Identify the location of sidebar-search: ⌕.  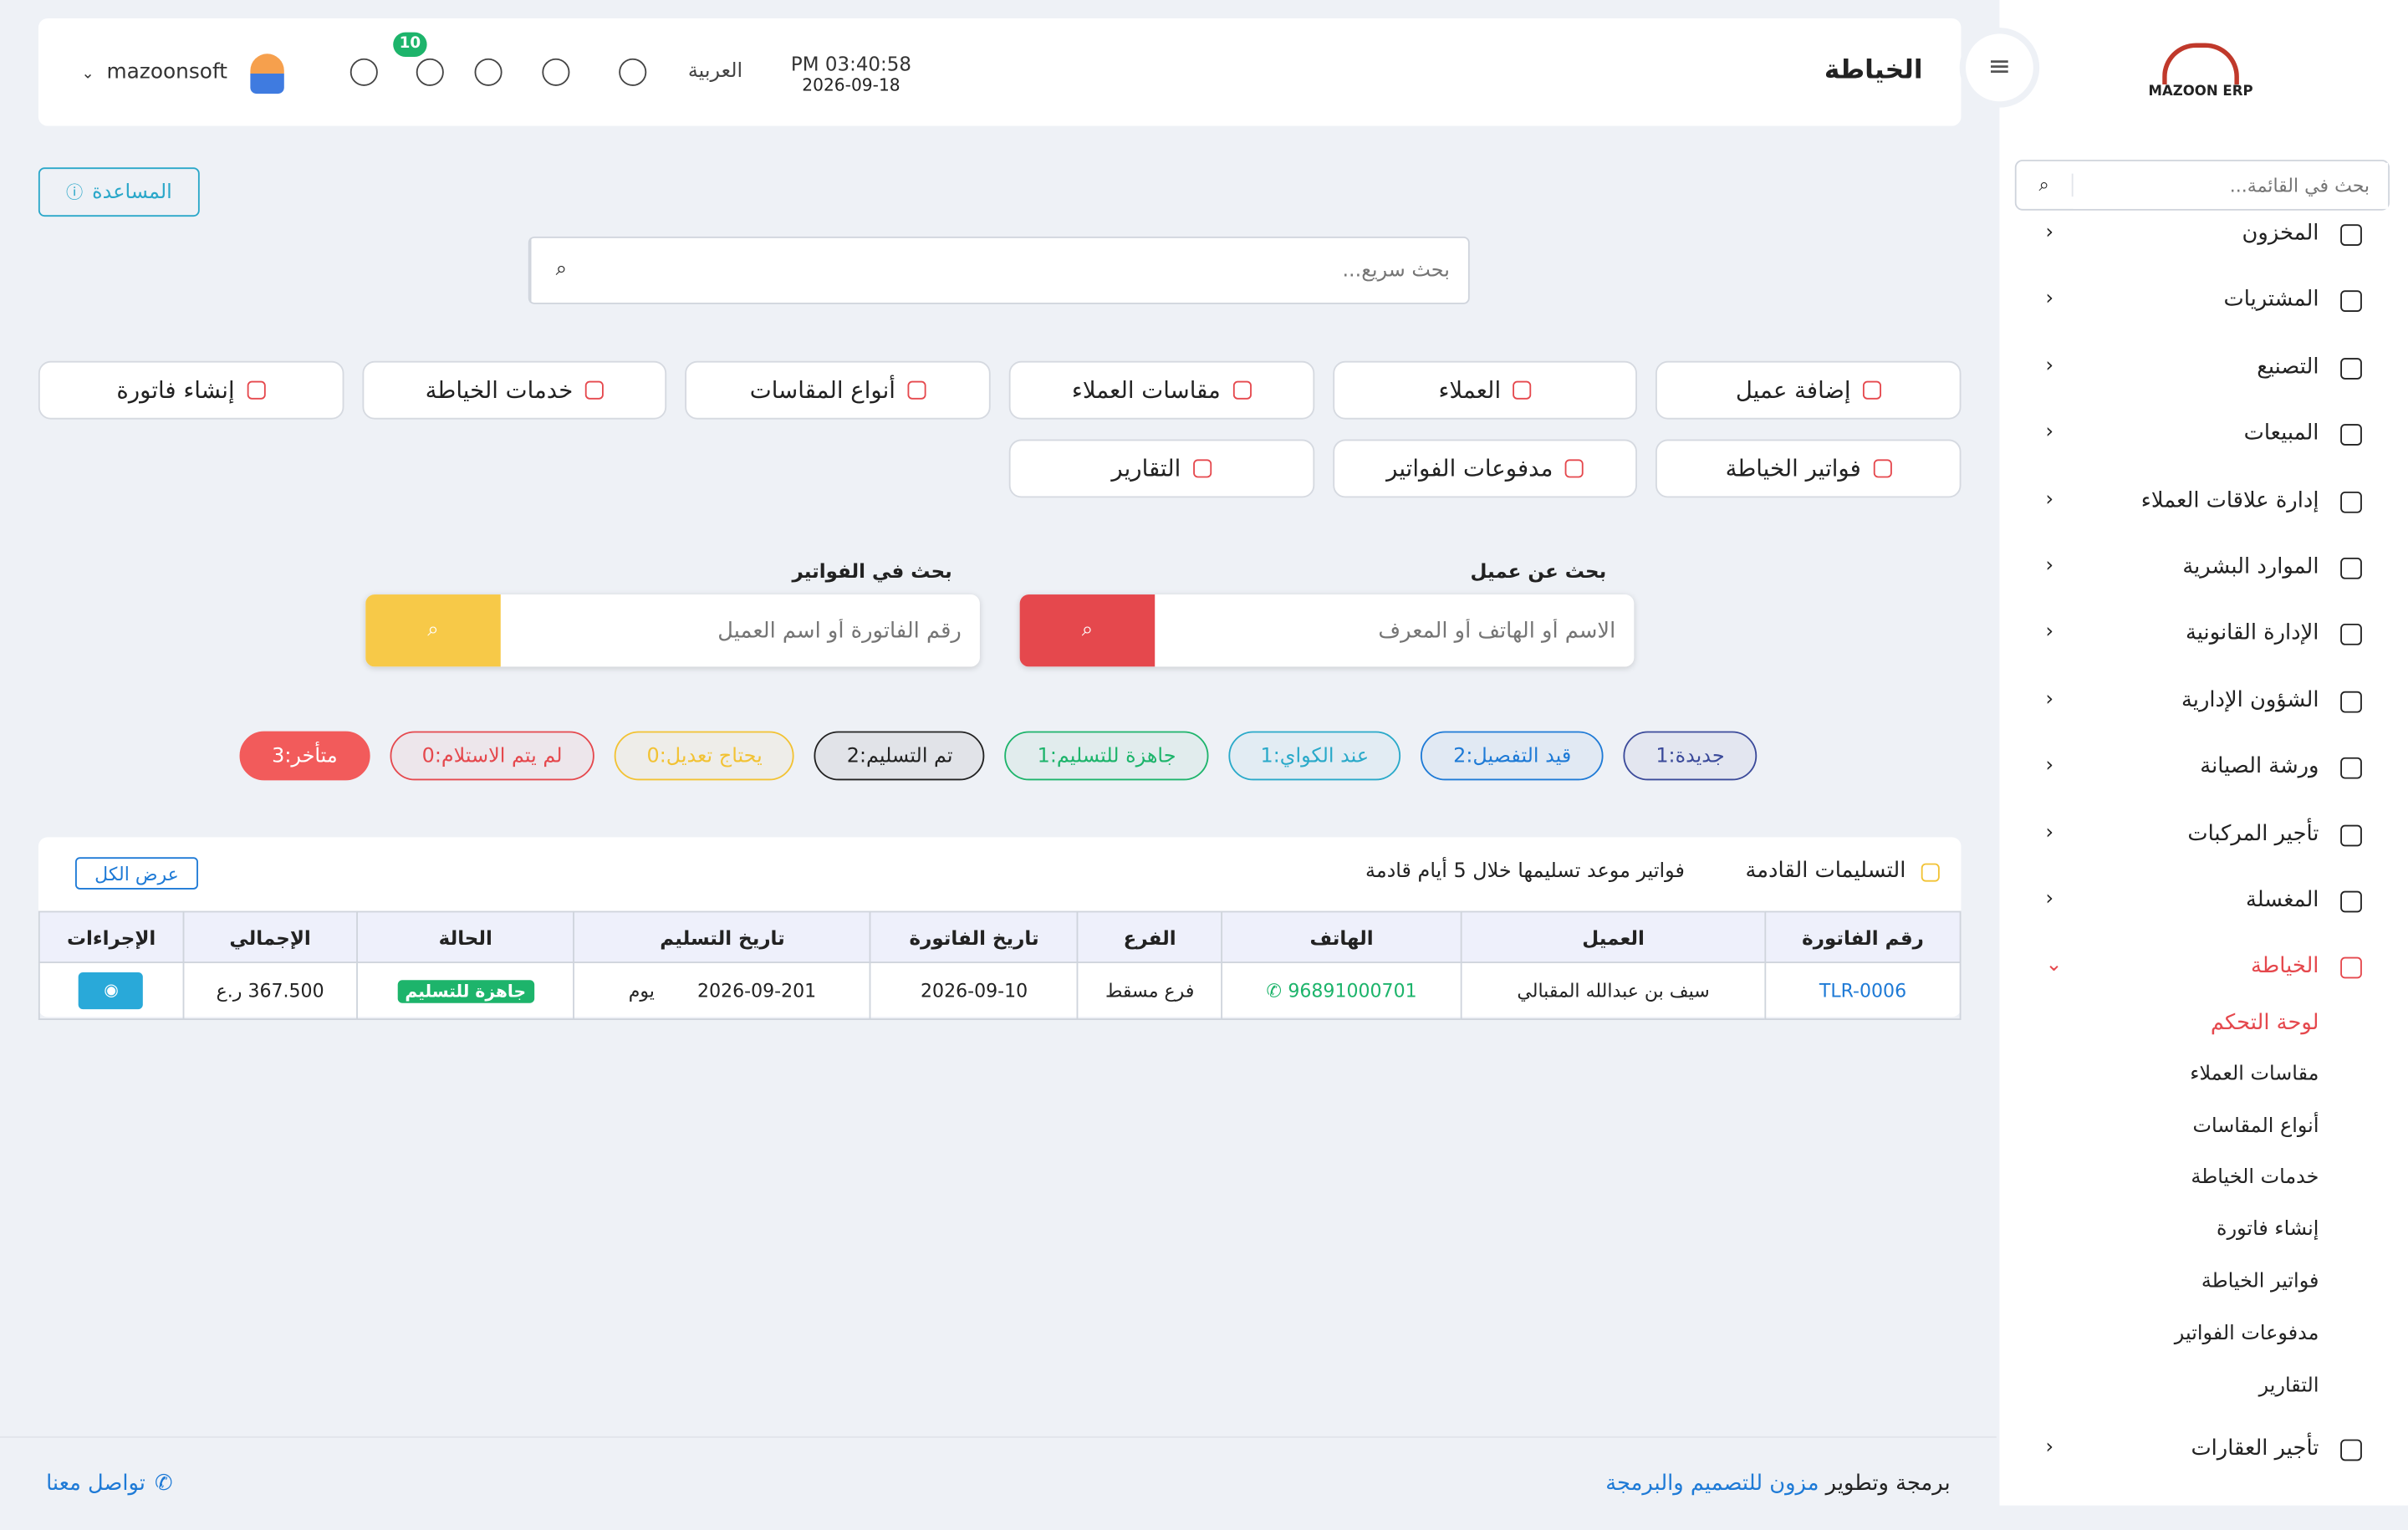
(2202, 185).